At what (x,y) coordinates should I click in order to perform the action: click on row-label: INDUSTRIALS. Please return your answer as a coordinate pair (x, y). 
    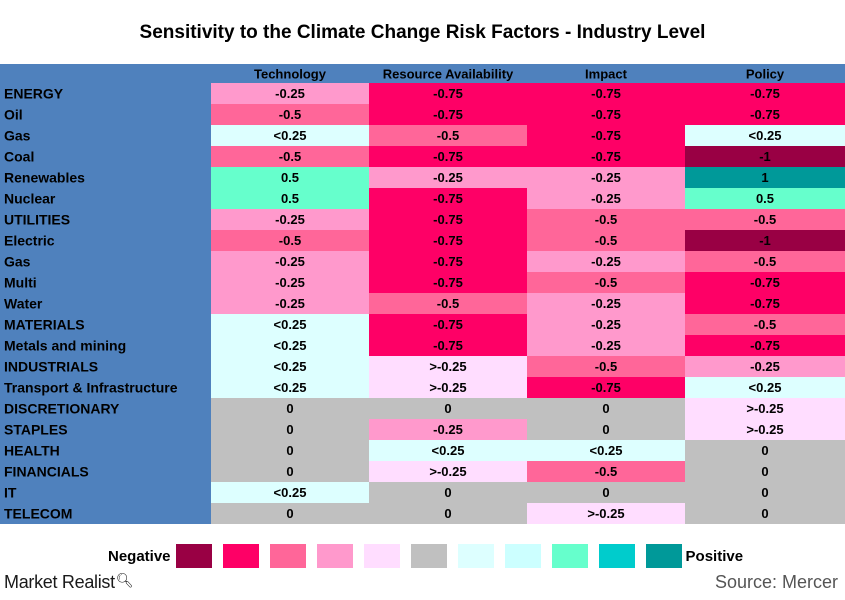
    Looking at the image, I should click on (51, 367).